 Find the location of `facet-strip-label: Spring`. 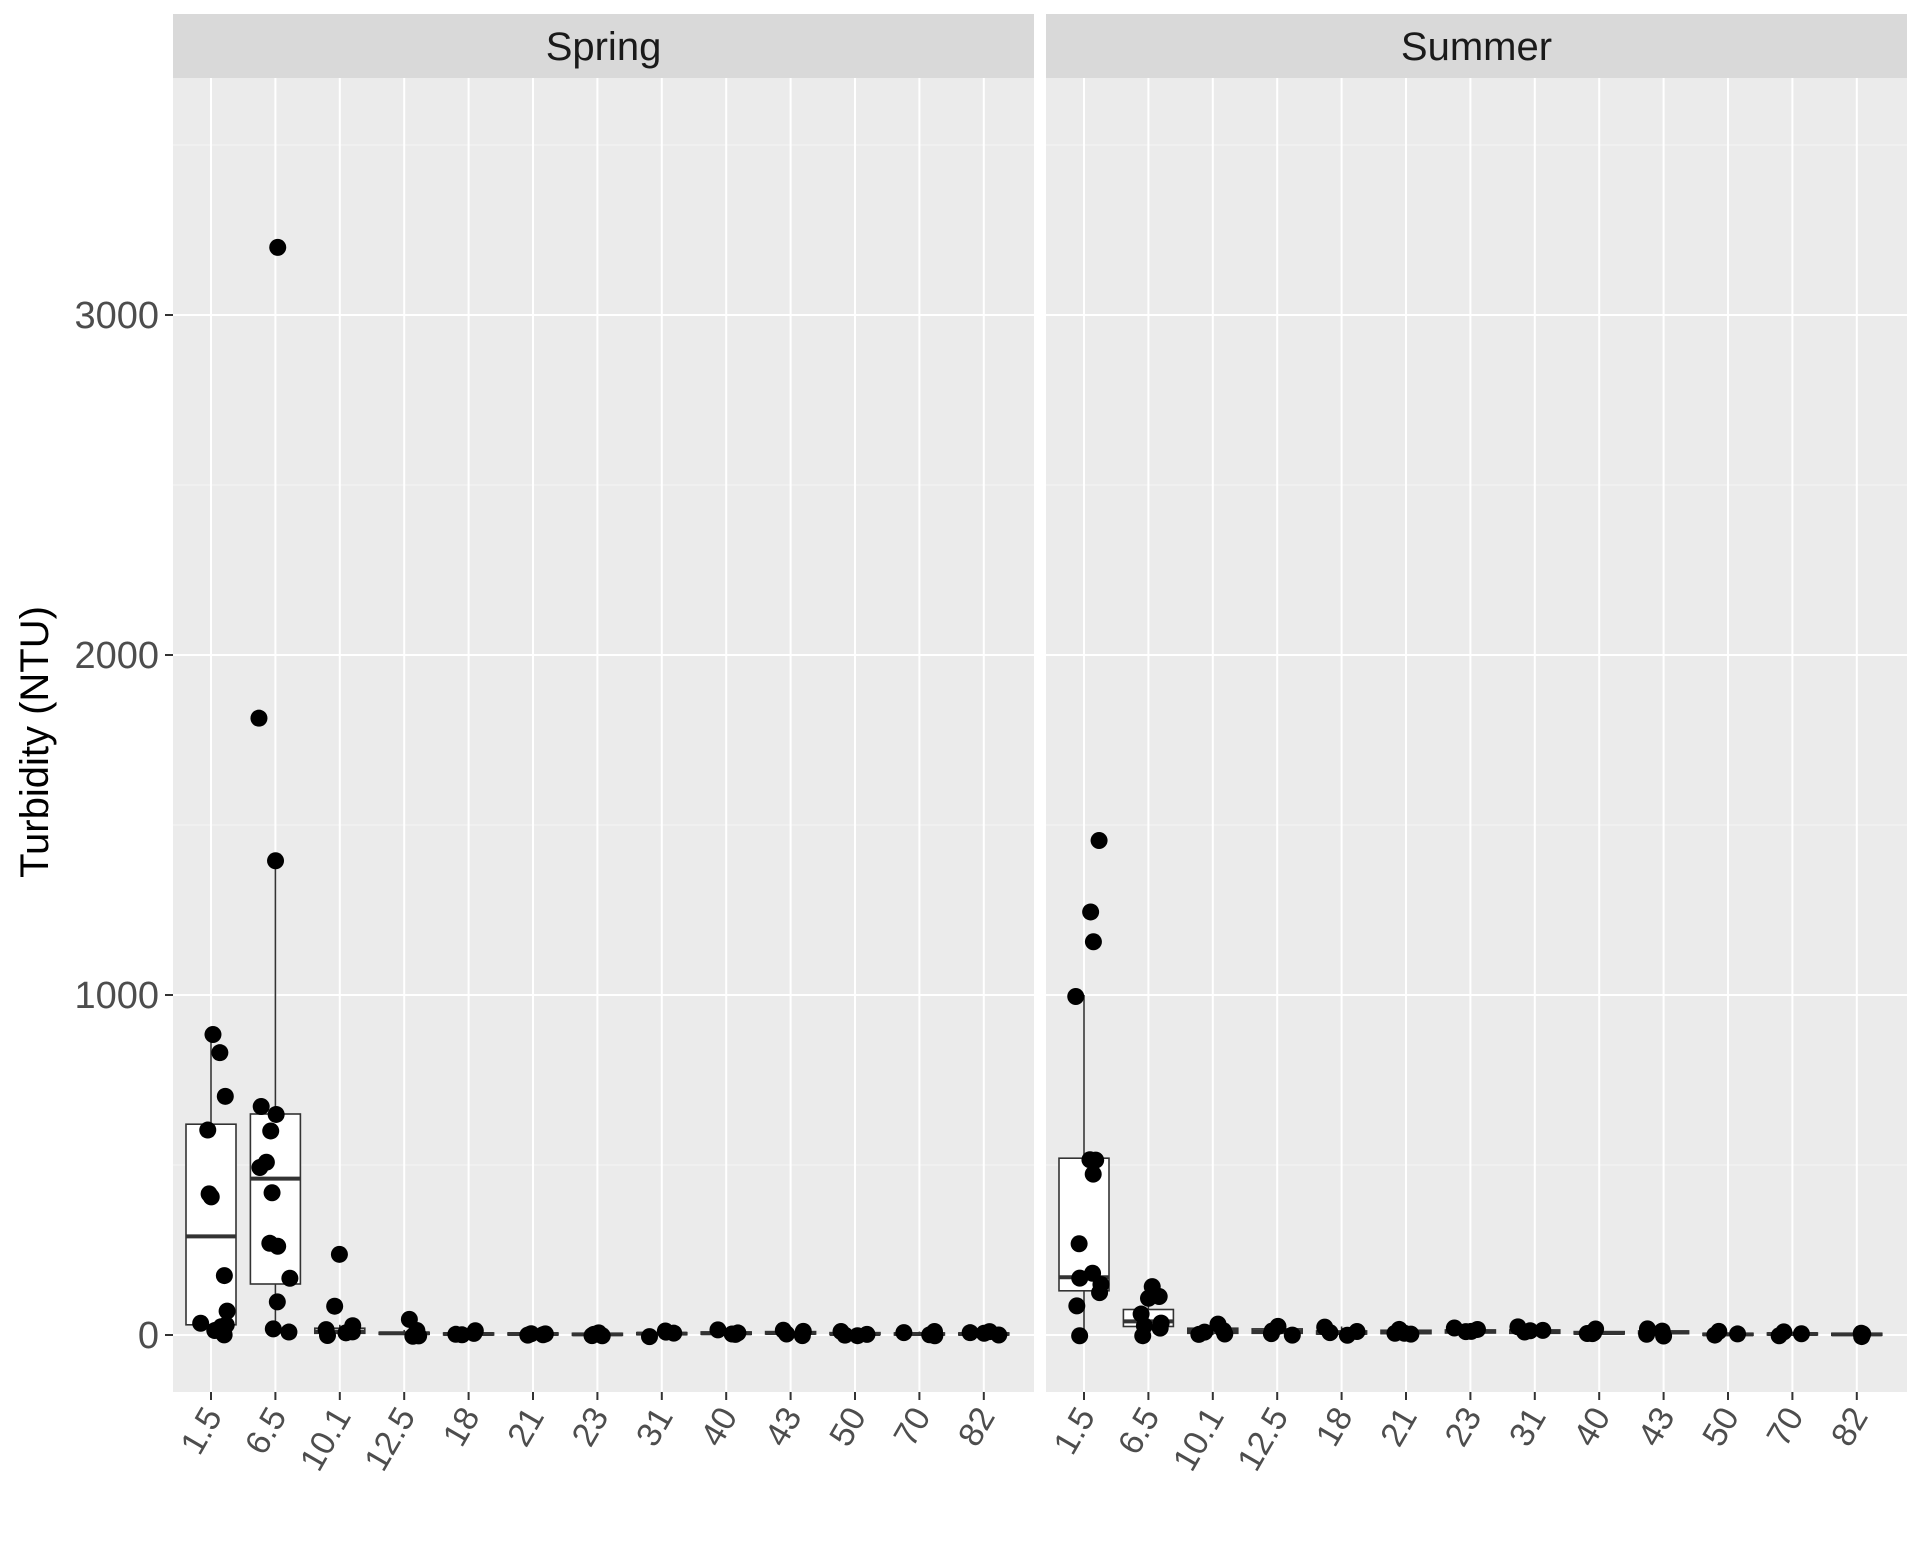

facet-strip-label: Spring is located at coordinates (604, 47).